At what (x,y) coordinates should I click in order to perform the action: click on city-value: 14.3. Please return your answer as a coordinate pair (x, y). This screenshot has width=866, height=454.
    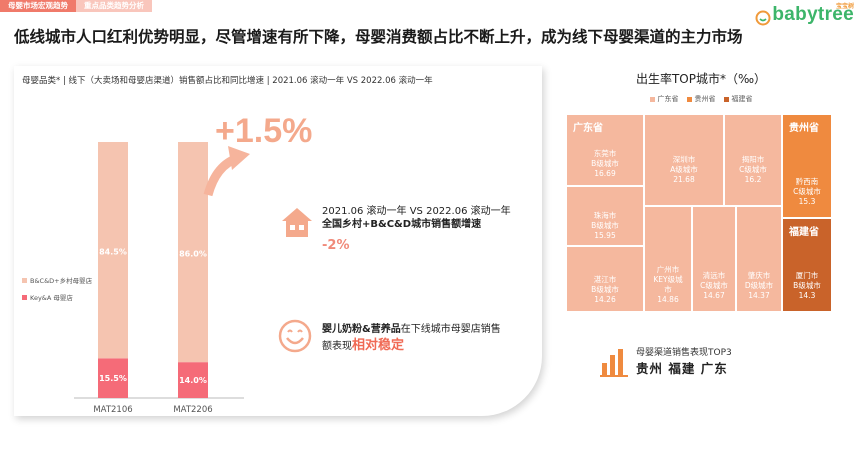
    Looking at the image, I should click on (807, 295).